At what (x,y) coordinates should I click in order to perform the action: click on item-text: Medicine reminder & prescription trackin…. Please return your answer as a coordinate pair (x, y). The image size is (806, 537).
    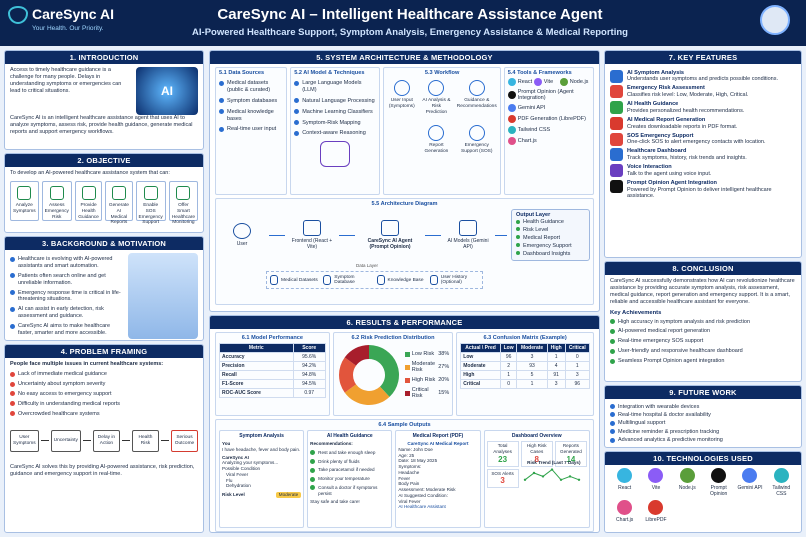
    Looking at the image, I should click on (669, 431).